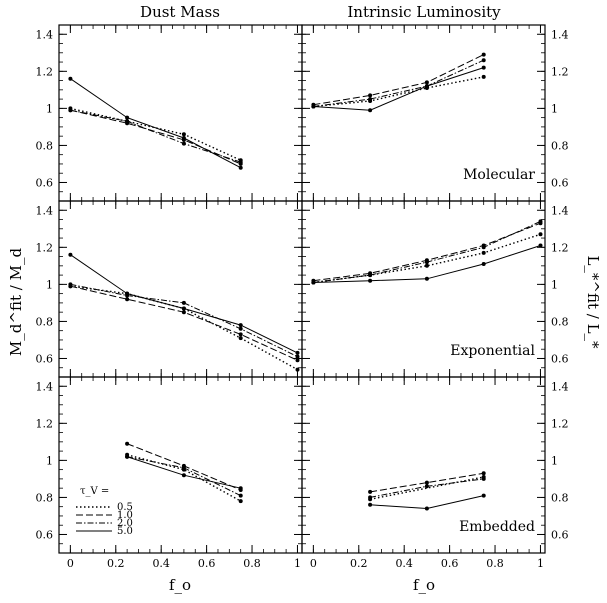 This screenshot has height=603, width=607. I want to click on right-ylabel-group: L_*^fit / L_*, so click(593, 302).